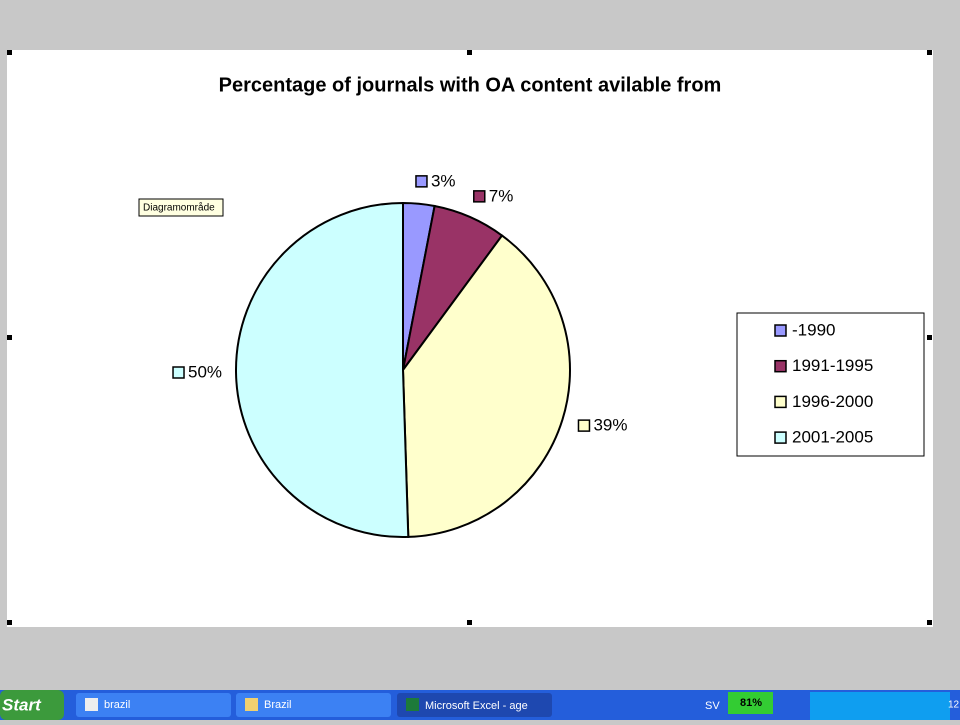  Describe the element at coordinates (712, 706) in the screenshot. I see `language: SV` at that location.